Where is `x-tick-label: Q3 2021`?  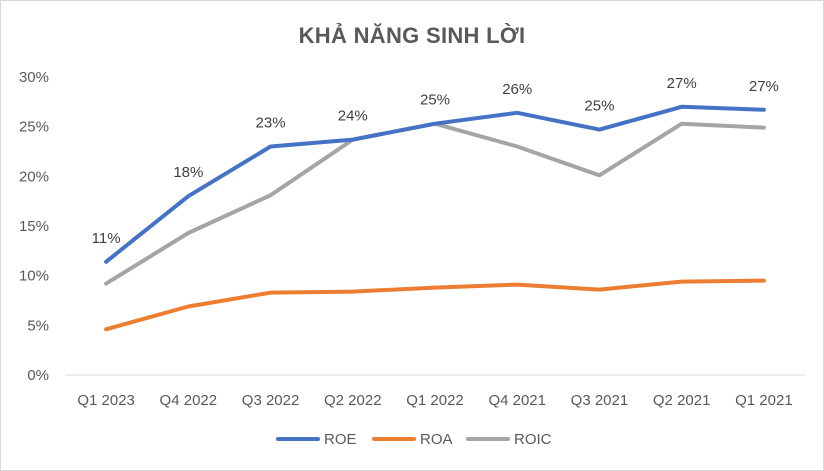
x-tick-label: Q3 2021 is located at coordinates (600, 400).